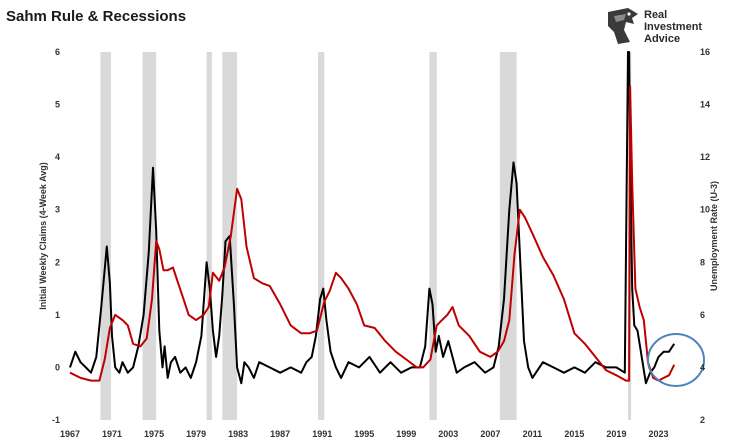  Describe the element at coordinates (406, 434) in the screenshot. I see `x-tick-label: 1999` at that location.